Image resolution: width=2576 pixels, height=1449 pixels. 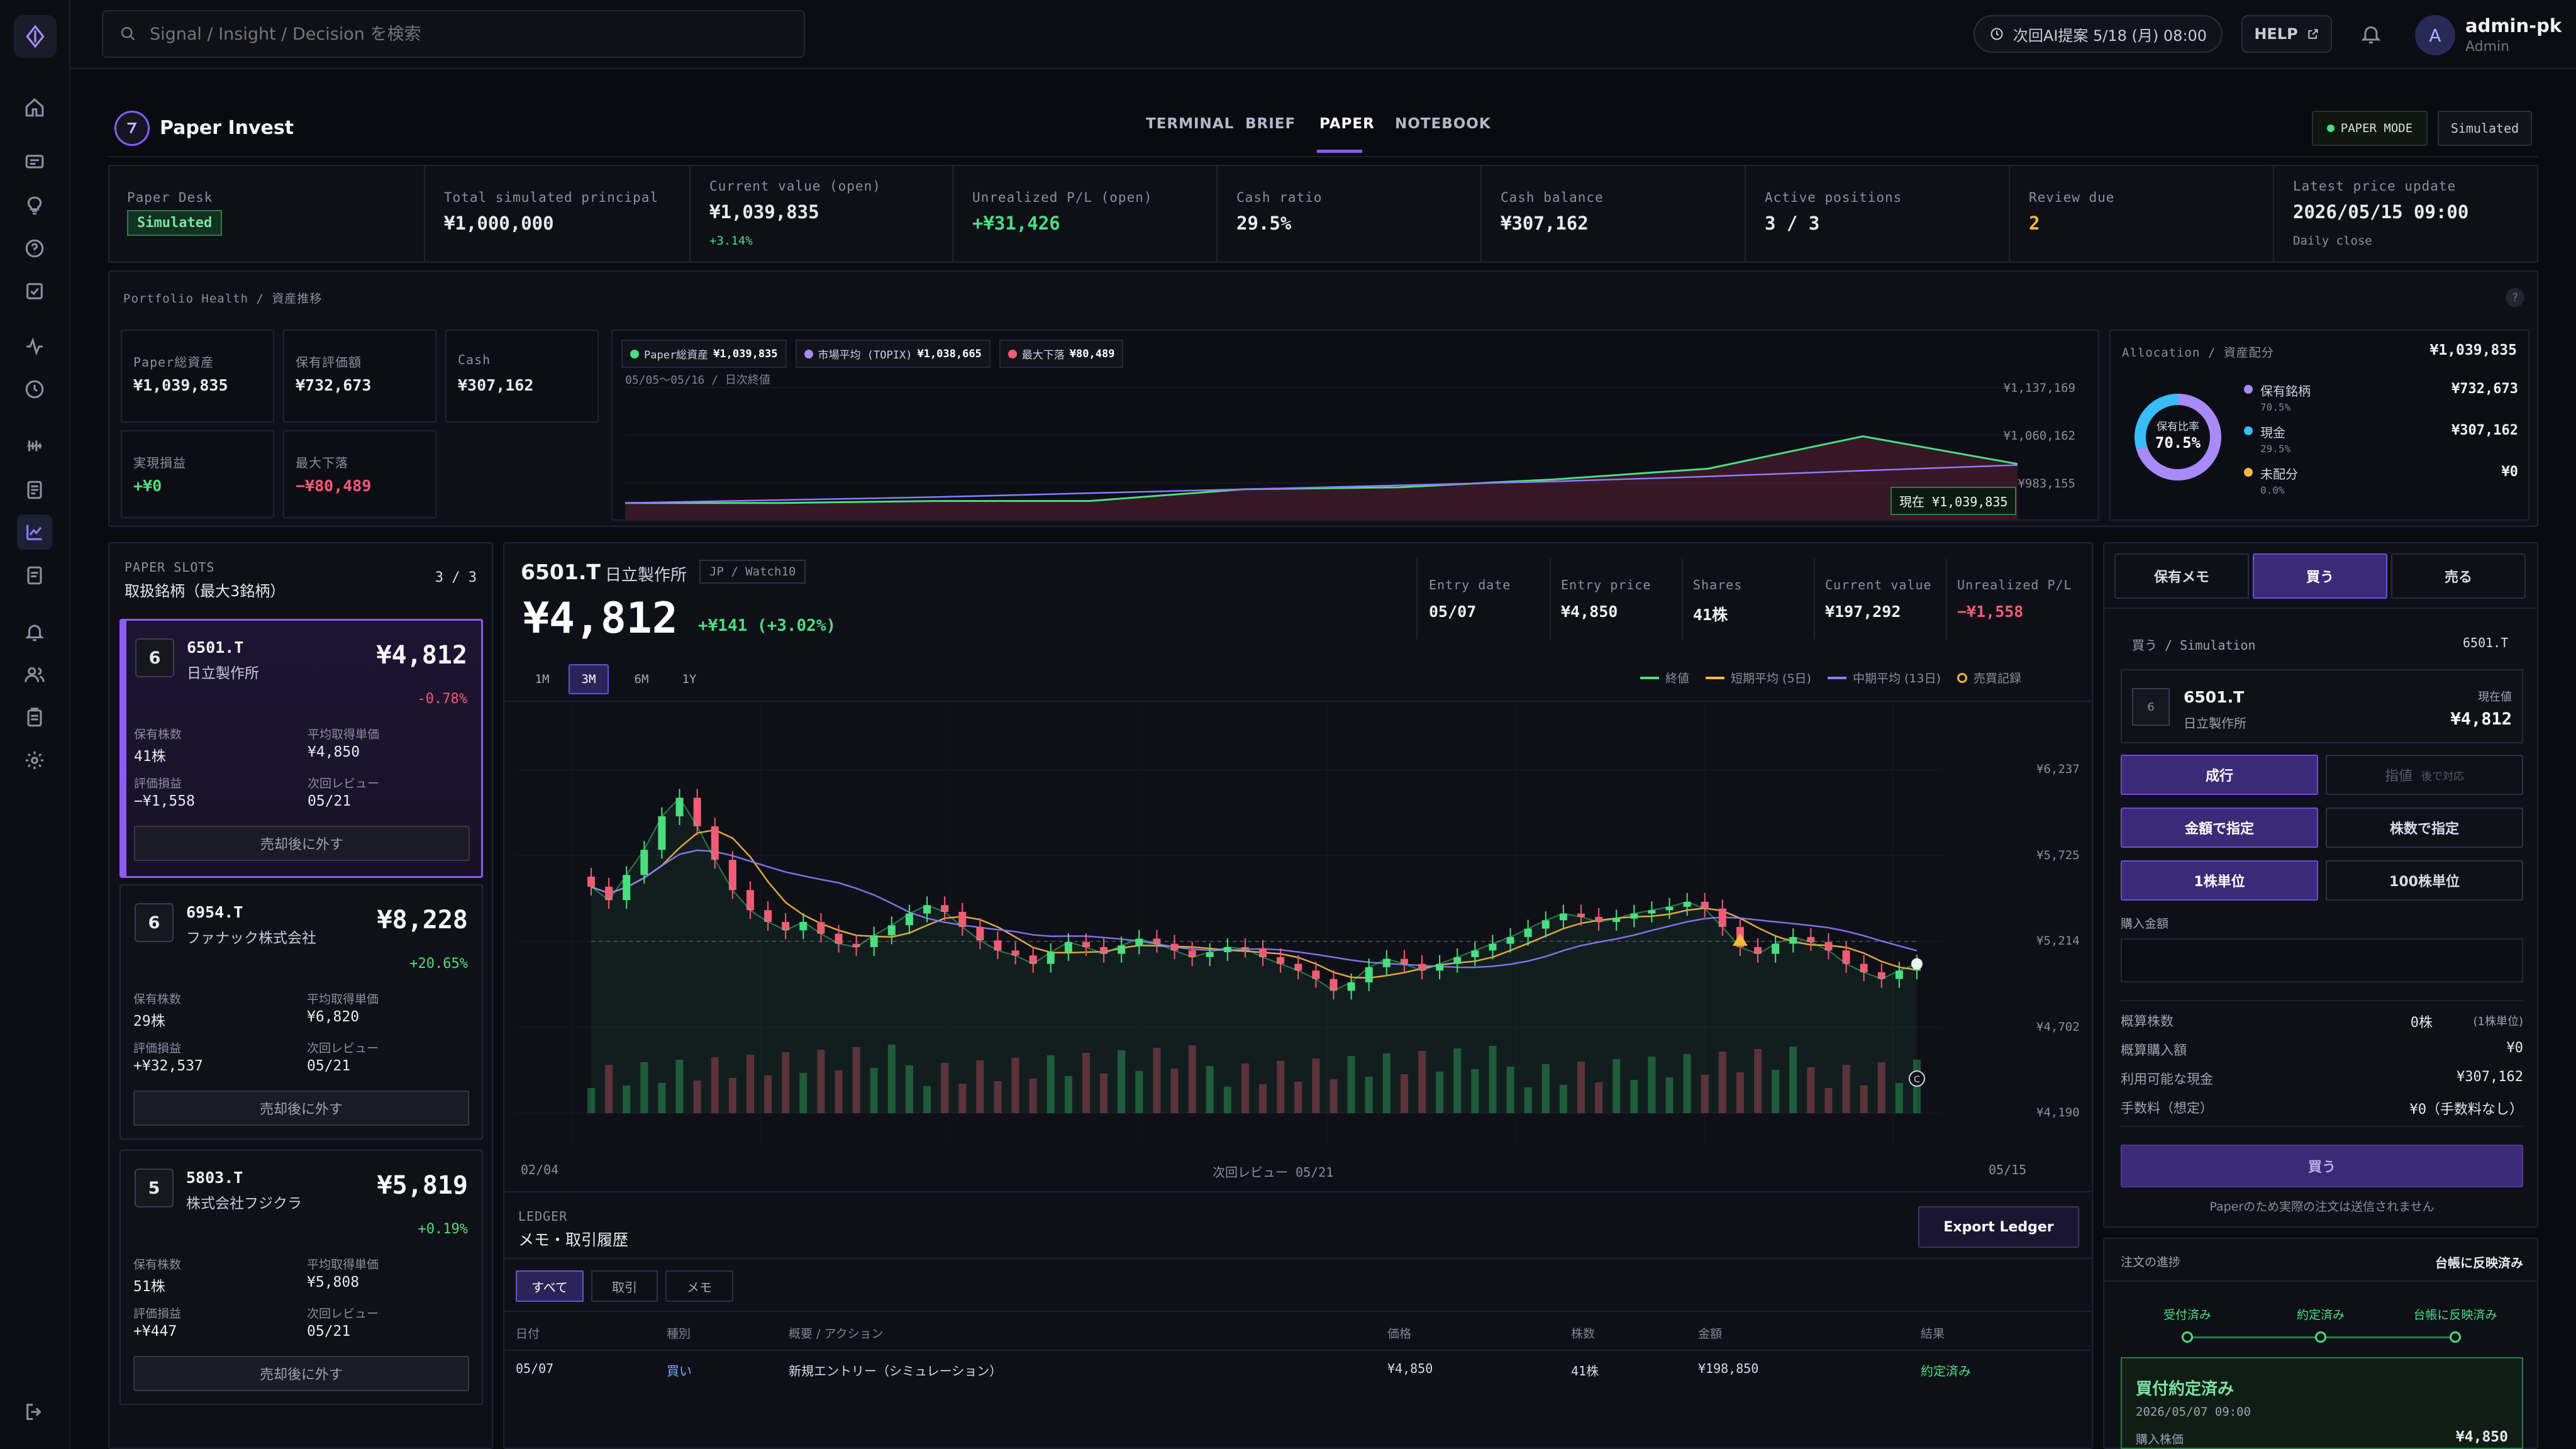 I want to click on trade-marker-icon, so click(x=1740, y=939).